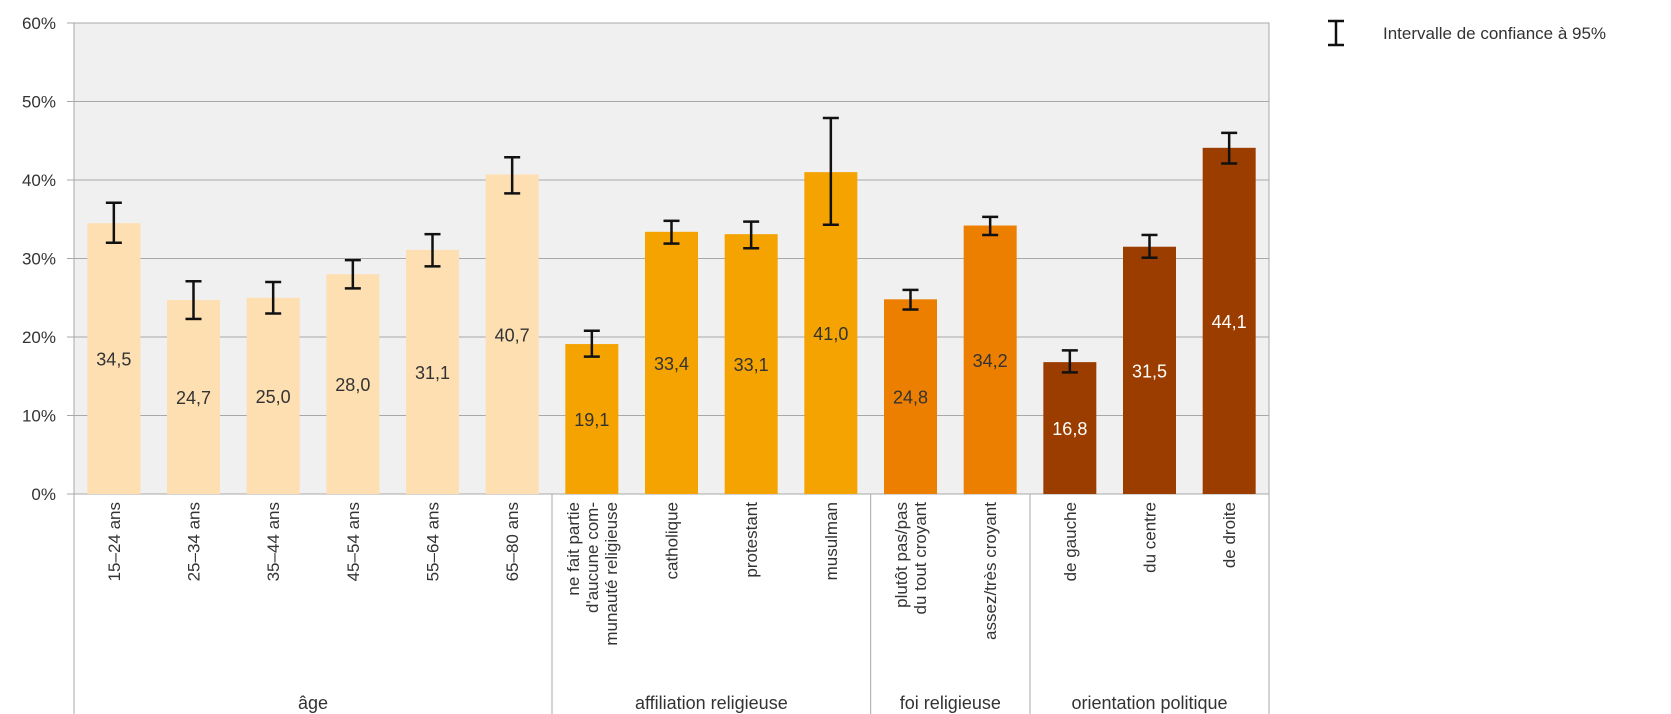 This screenshot has height=714, width=1671. I want to click on x-tick-label: du tout croyant, so click(920, 558).